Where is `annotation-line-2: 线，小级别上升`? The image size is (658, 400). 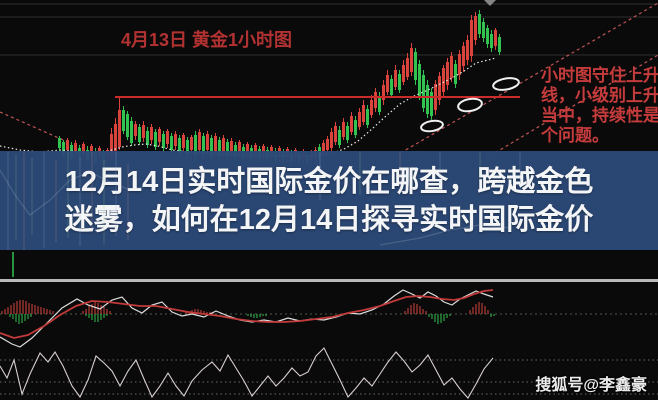 annotation-line-2: 线，小级别上升 is located at coordinates (599, 95).